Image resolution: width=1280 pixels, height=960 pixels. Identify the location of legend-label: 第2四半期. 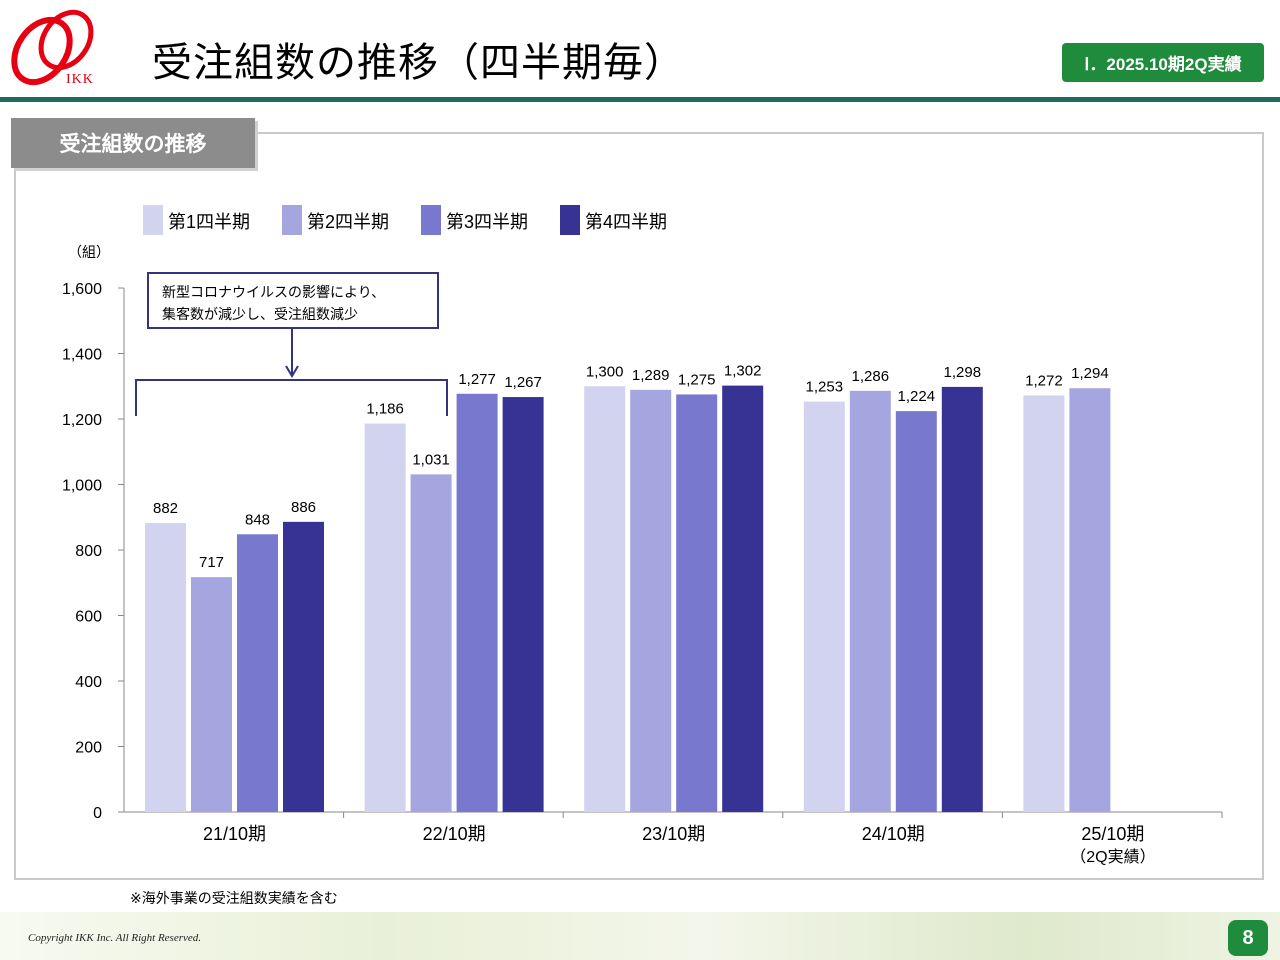
(348, 222).